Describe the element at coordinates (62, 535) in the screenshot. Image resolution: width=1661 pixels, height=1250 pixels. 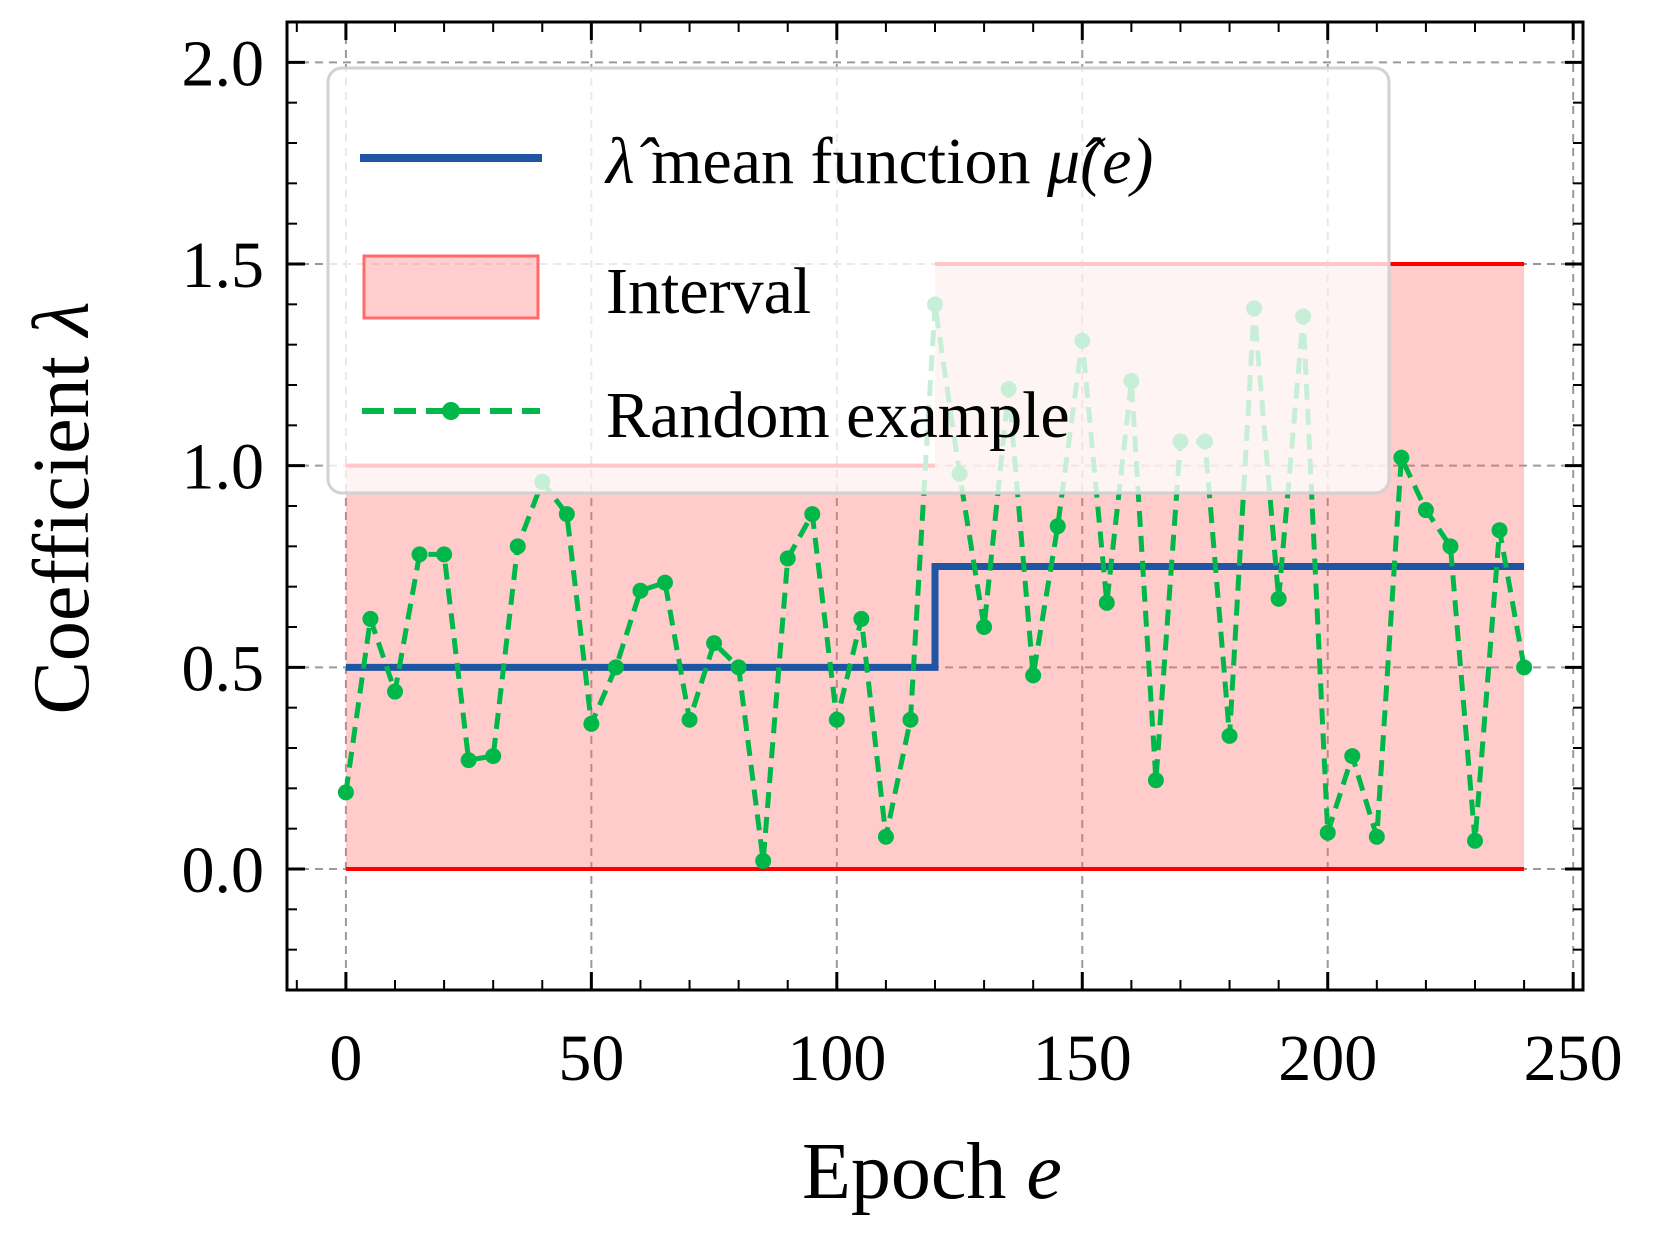
I see `y-axis-title-text: Coefficient` at that location.